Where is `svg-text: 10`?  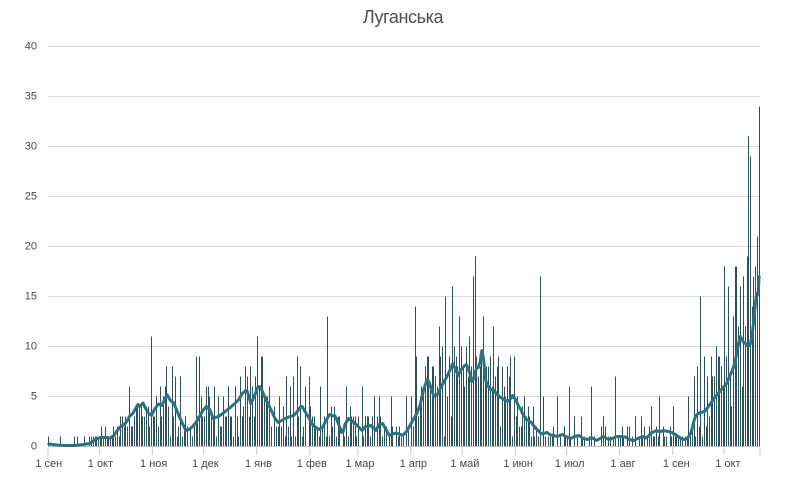
svg-text: 10 is located at coordinates (31, 347).